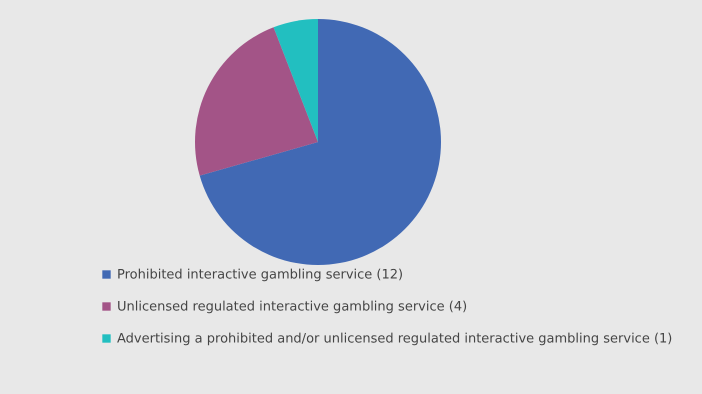 This screenshot has height=394, width=702. Describe the element at coordinates (260, 275) in the screenshot. I see `legend-label: Prohibited interactive gambling service (12)` at that location.